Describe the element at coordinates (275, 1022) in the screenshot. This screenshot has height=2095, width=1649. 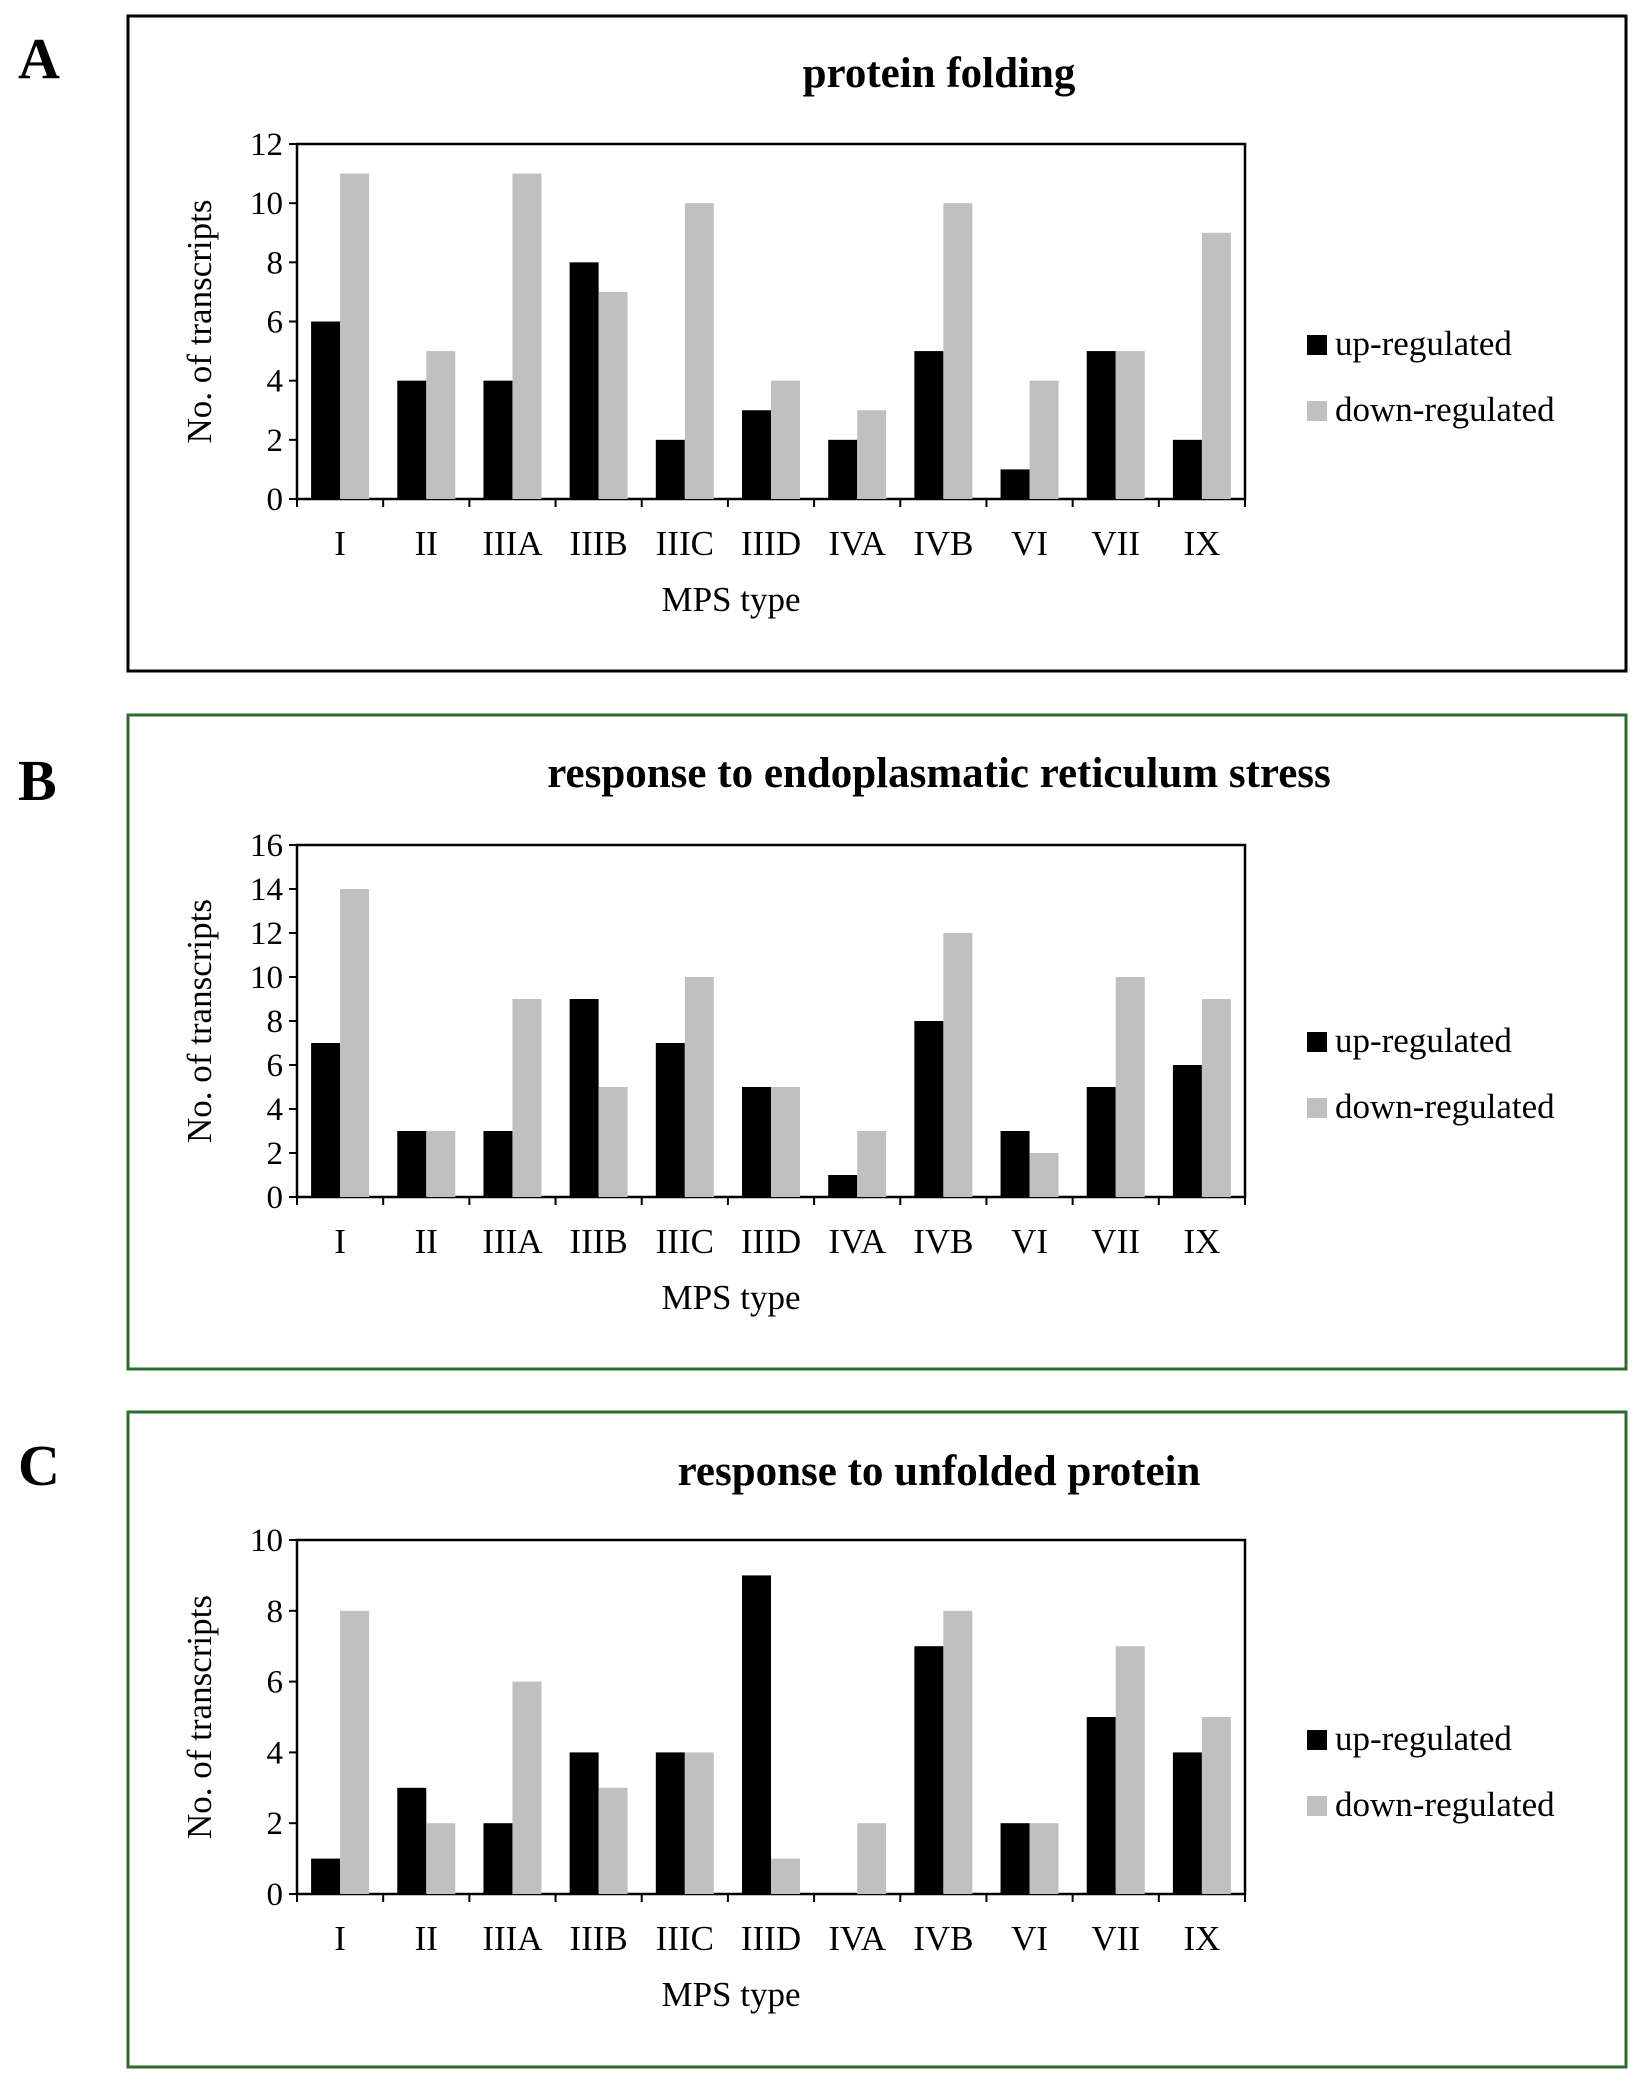
I see `y-tick-label: 8` at that location.